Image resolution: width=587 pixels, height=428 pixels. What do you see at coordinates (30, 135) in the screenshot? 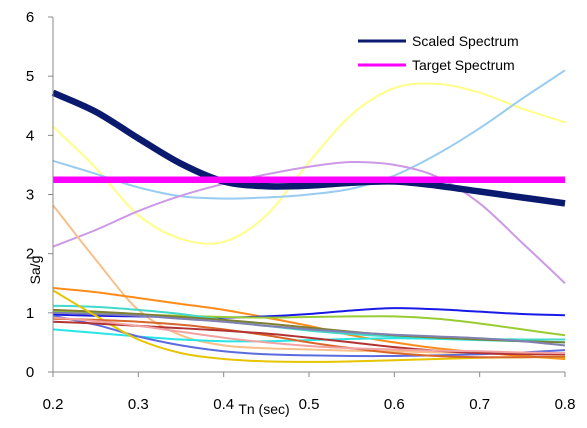
I see `y-tick-label: 4` at bounding box center [30, 135].